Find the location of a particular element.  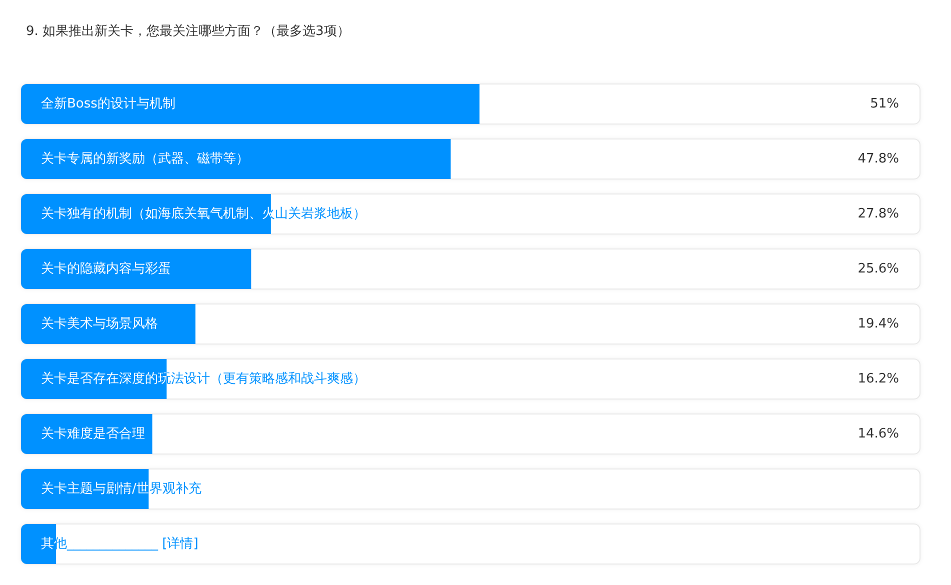

chart-title: 9. 如果推出新关卡，您最关注哪些方面？（最多选3项） is located at coordinates (188, 31).